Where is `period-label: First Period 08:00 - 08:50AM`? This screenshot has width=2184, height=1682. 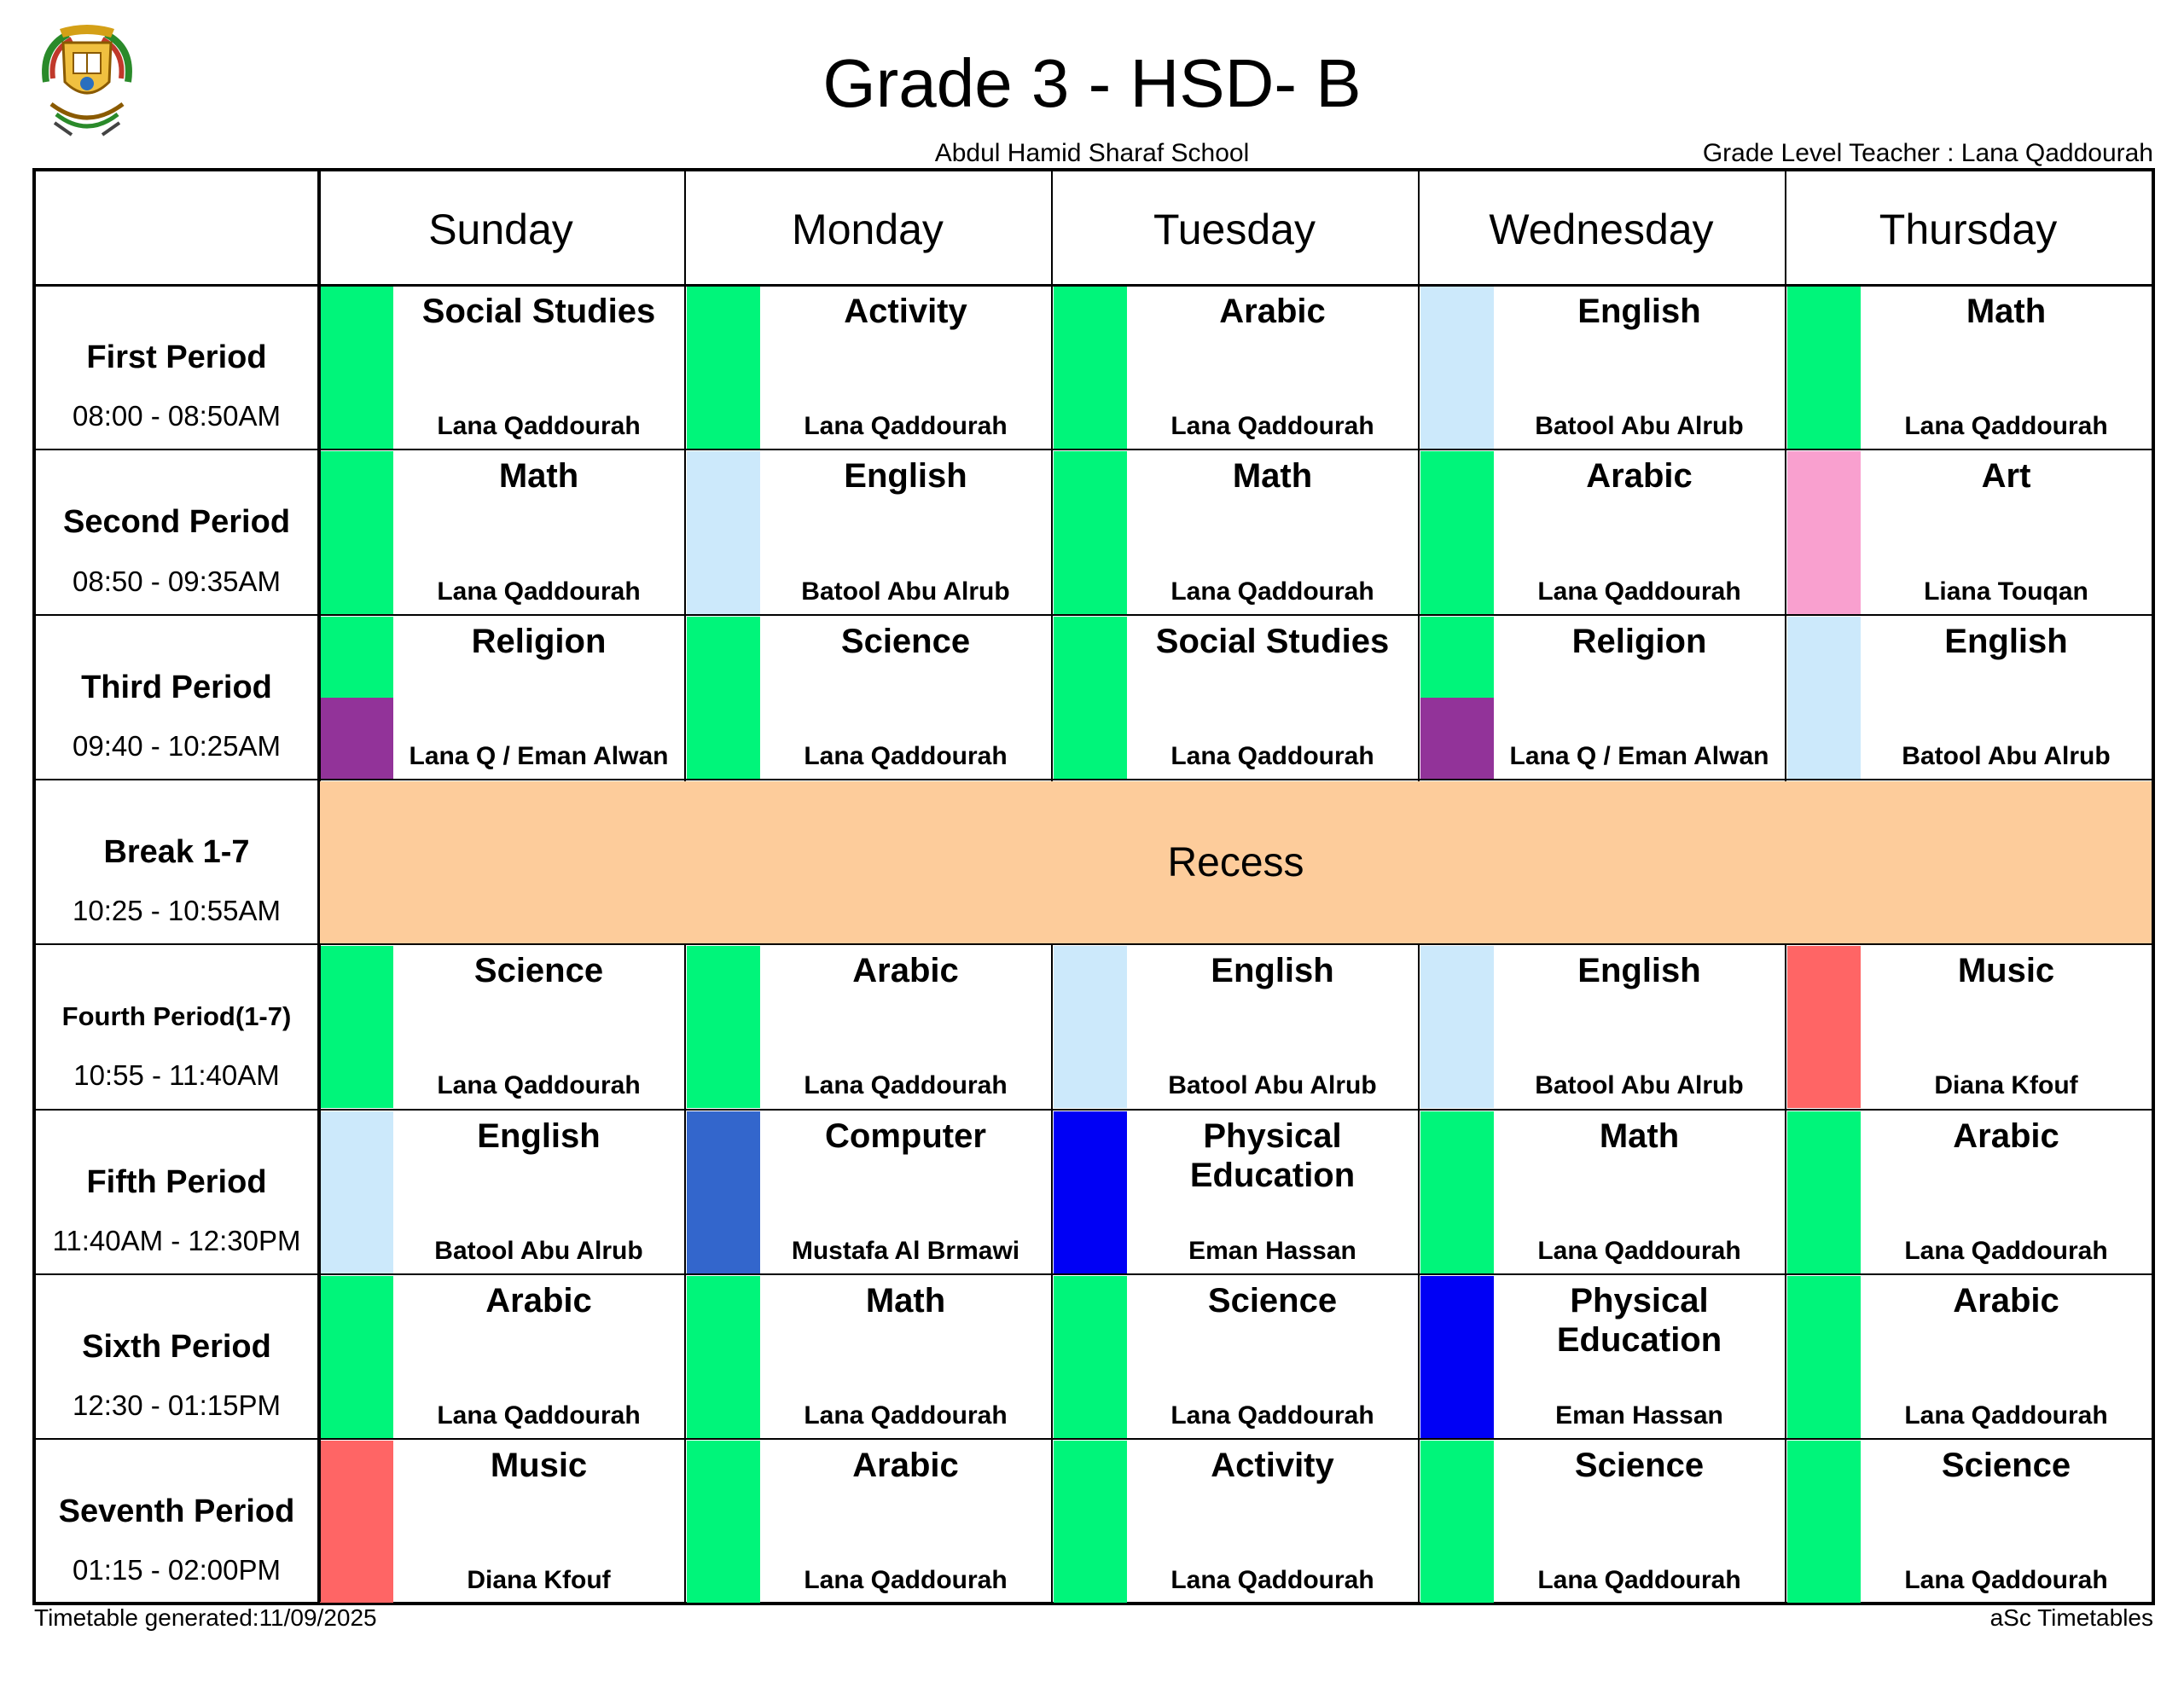 period-label: First Period 08:00 - 08:50AM is located at coordinates (176, 366).